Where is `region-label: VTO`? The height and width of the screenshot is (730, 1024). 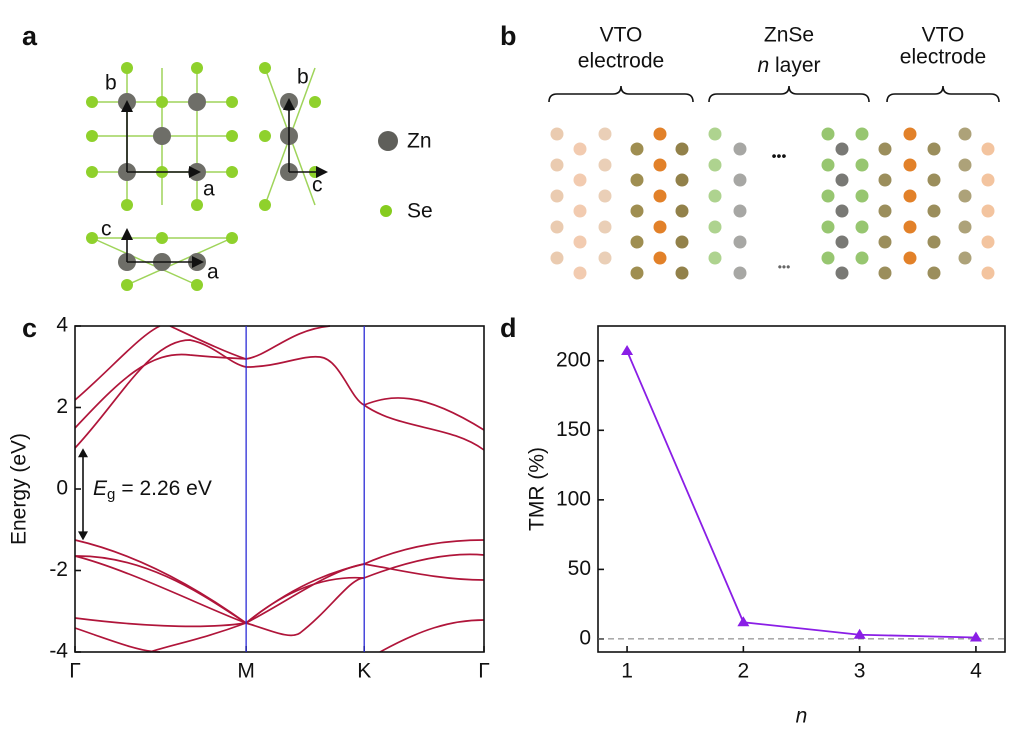
region-label: VTO is located at coordinates (943, 35).